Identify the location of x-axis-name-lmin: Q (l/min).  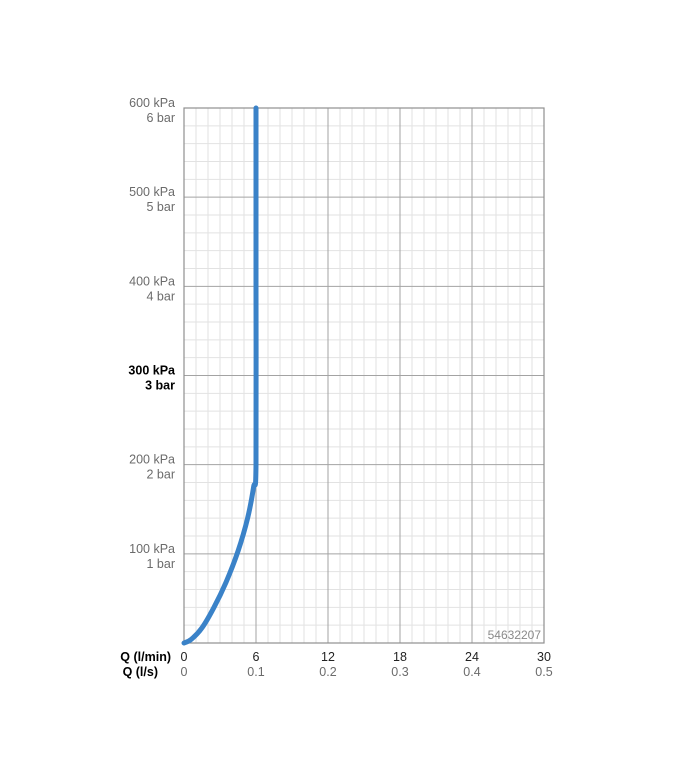
(145, 657).